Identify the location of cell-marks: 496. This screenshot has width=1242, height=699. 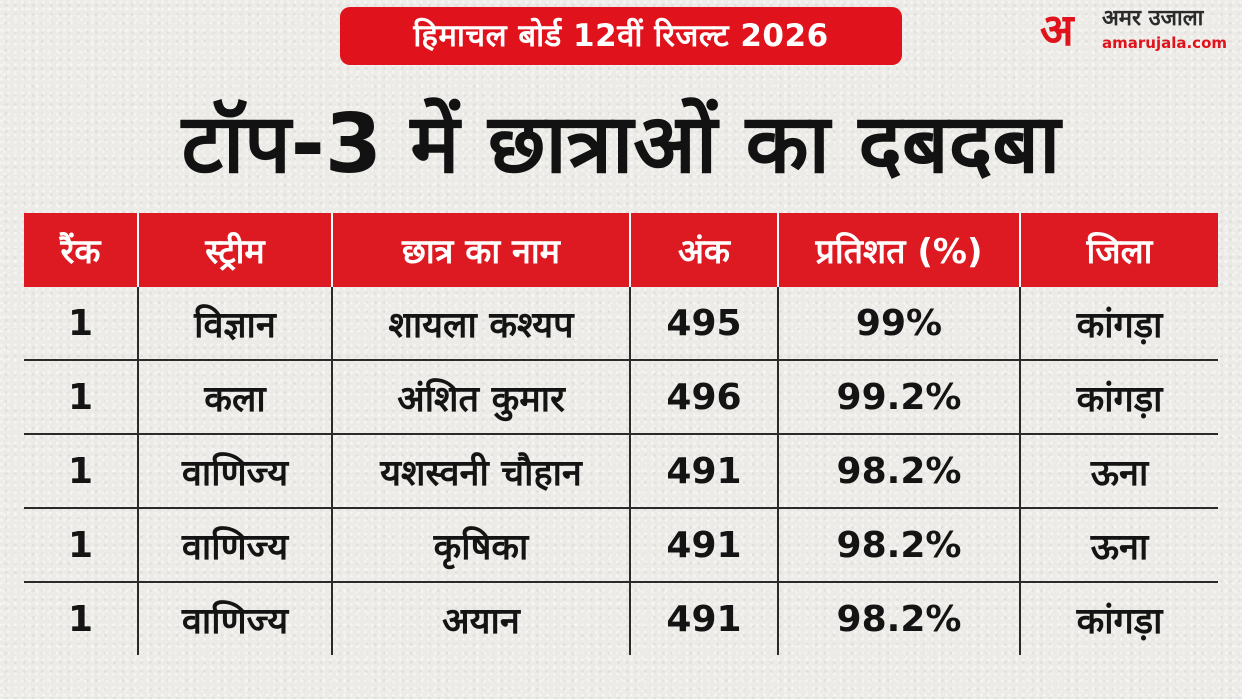
(703, 397).